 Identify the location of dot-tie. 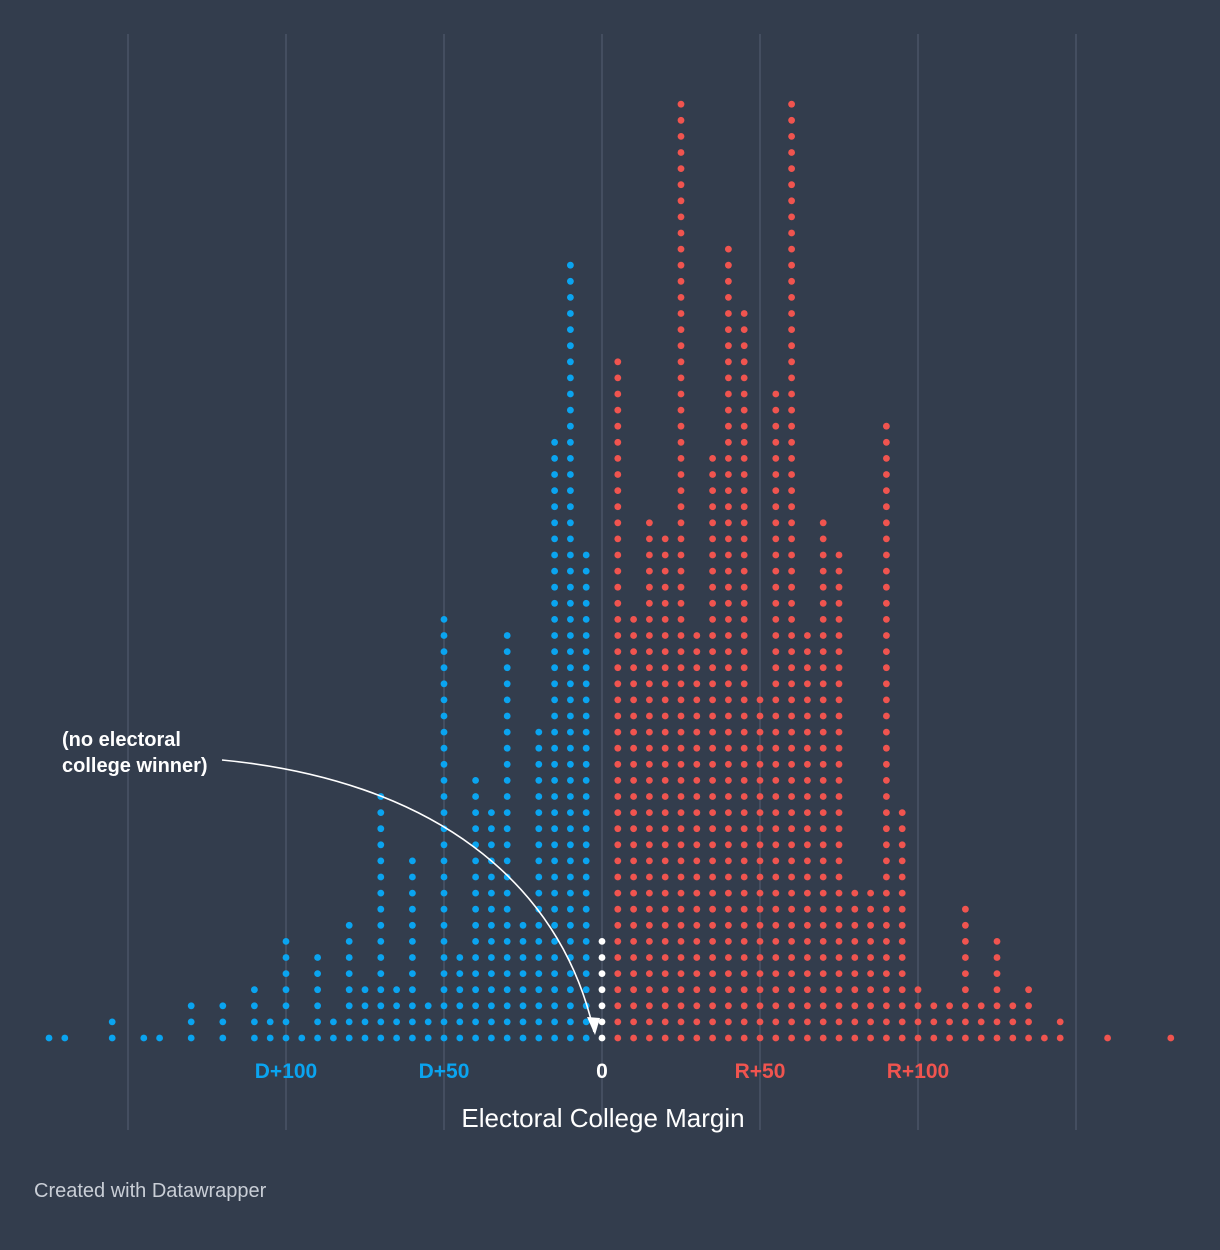
(602, 957).